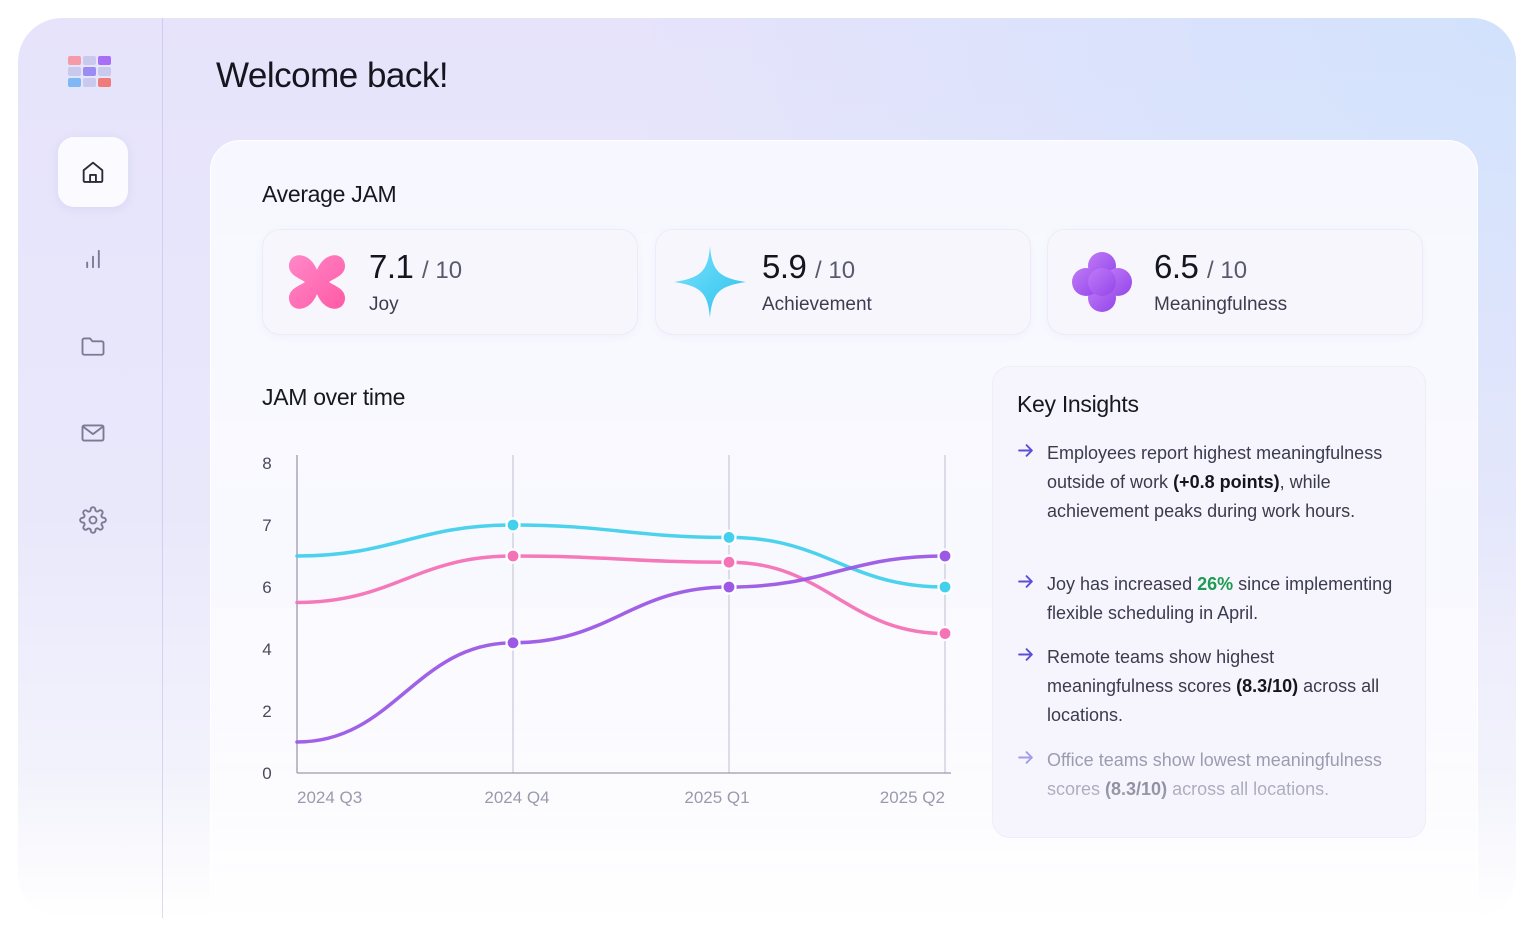 The image size is (1534, 944). What do you see at coordinates (784, 266) in the screenshot?
I see `kpi-number: 5.9` at bounding box center [784, 266].